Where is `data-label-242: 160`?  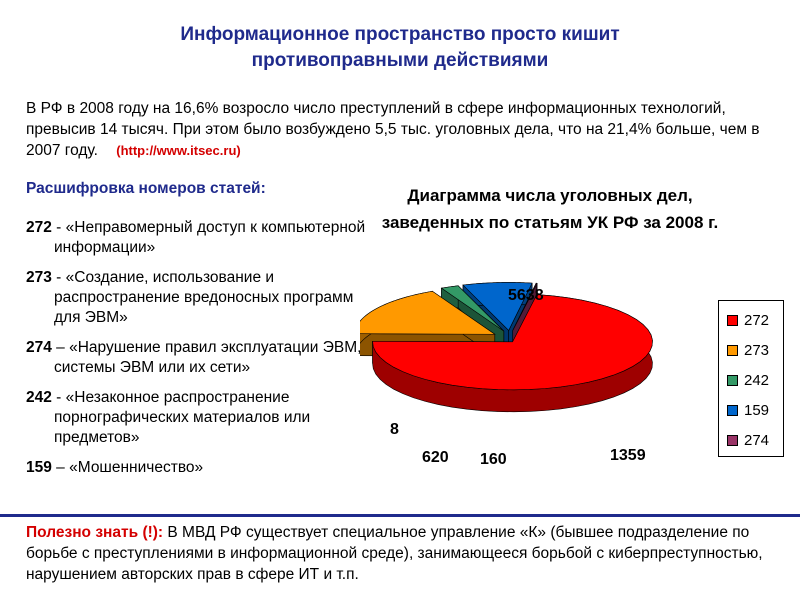 data-label-242: 160 is located at coordinates (493, 459).